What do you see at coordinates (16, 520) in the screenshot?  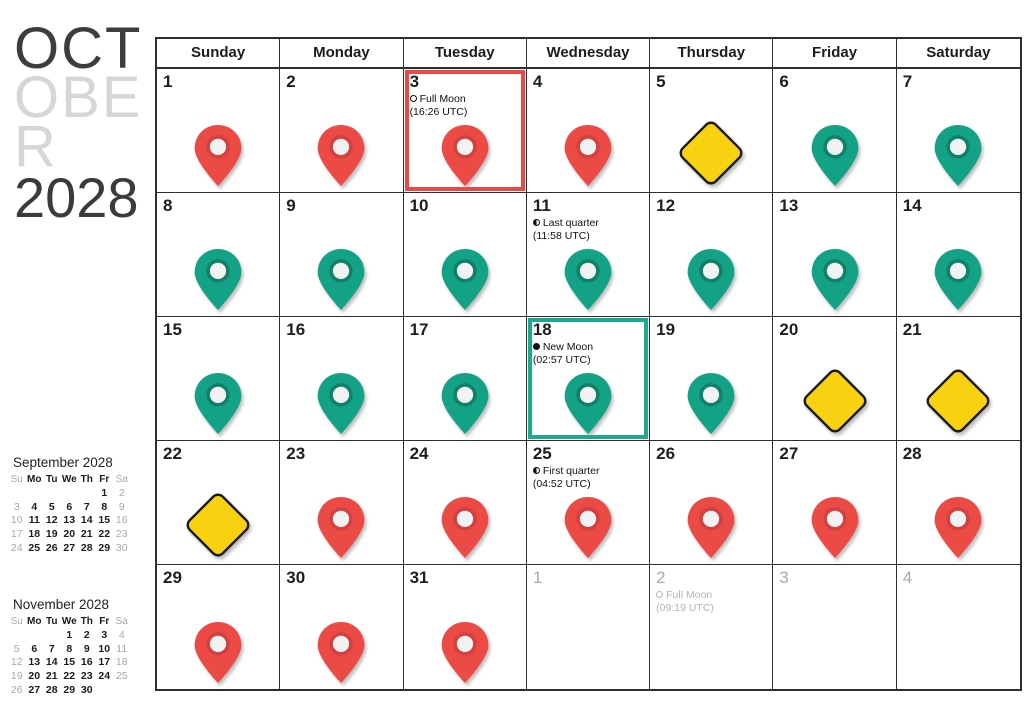 I see `mini-day-number: 10` at bounding box center [16, 520].